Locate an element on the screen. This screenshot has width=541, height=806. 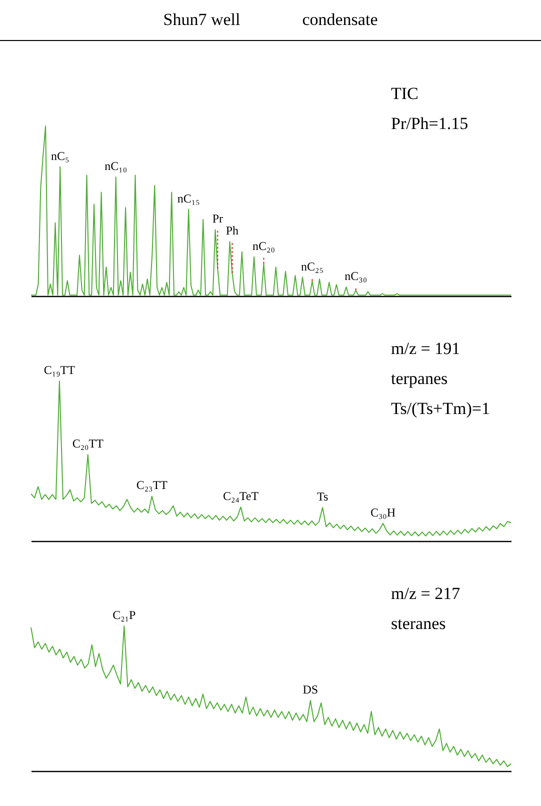
annotation: nC₂₅ is located at coordinates (312, 266).